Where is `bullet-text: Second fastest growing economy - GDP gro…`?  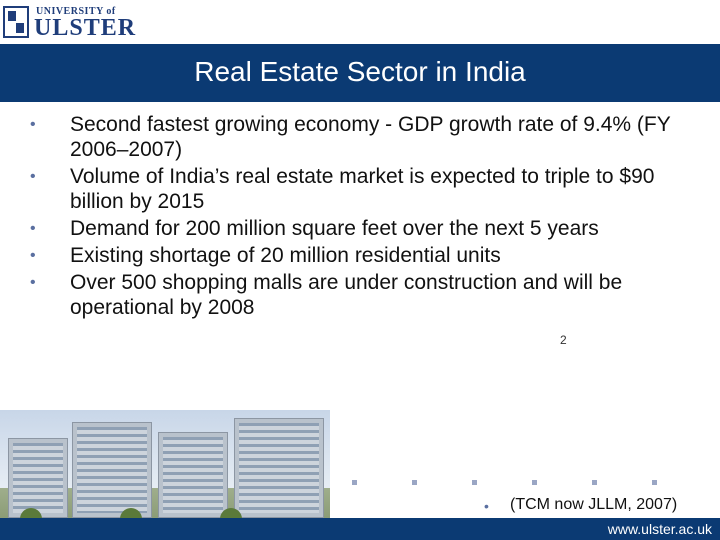
bullet-text: Second fastest growing economy - GDP gro… is located at coordinates (370, 137).